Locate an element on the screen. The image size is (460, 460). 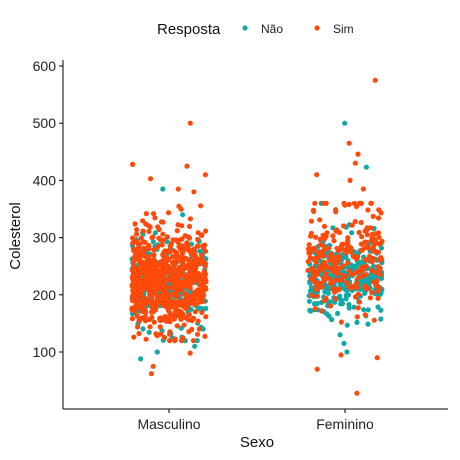
legend-marker-nao is located at coordinates (245, 28).